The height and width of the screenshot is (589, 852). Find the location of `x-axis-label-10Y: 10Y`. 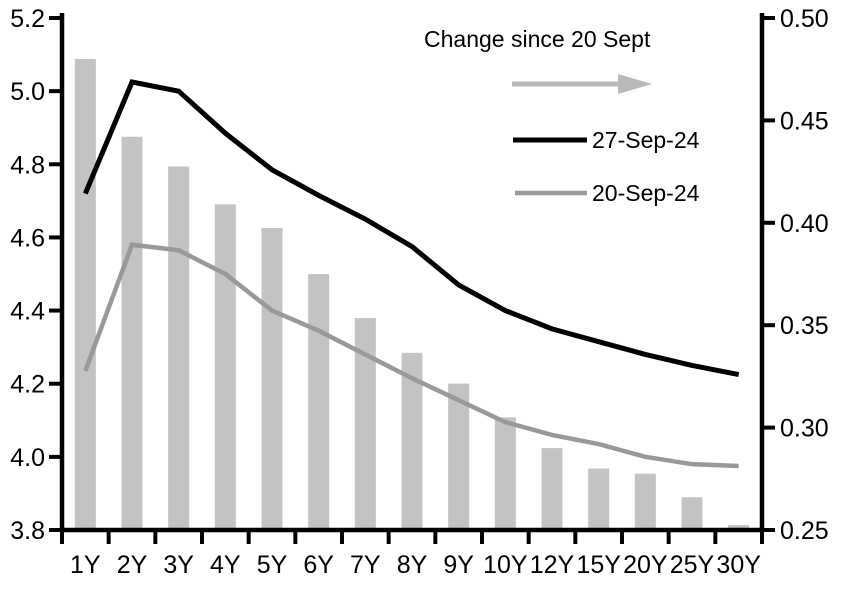

x-axis-label-10Y: 10Y is located at coordinates (505, 565).